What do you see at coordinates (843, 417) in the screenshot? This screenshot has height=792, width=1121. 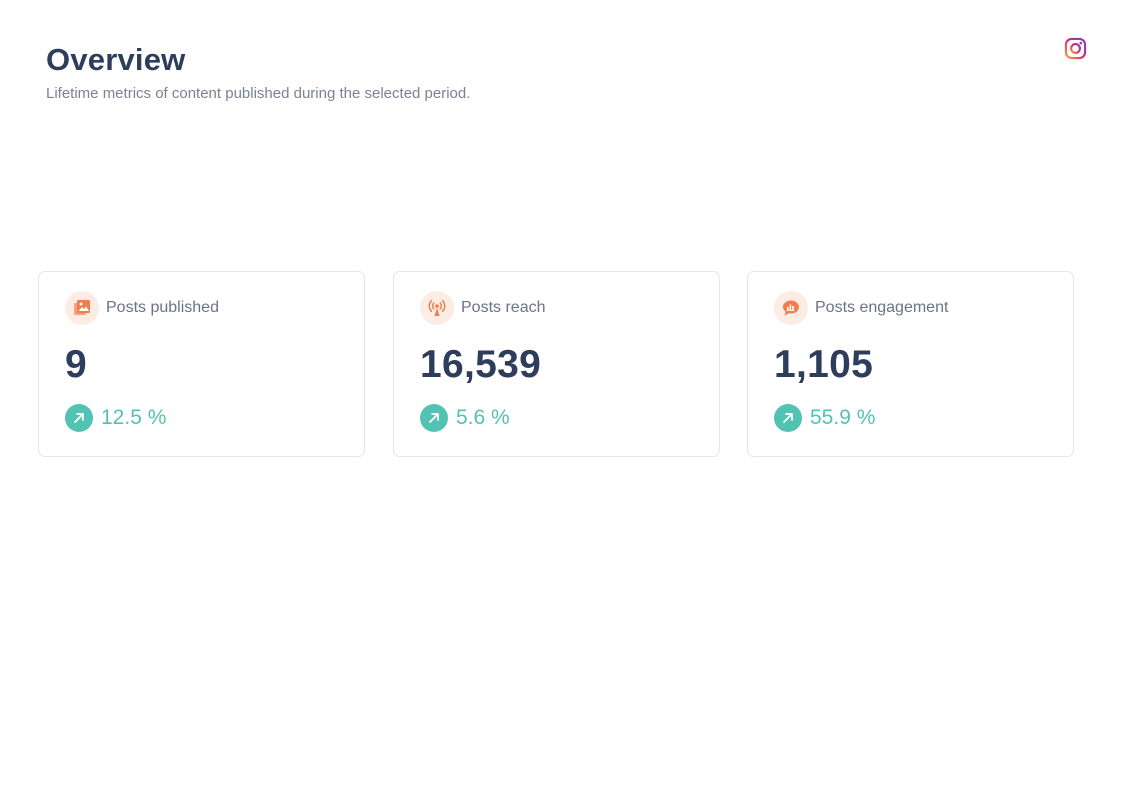 I see `metric-change: 55.9 %` at bounding box center [843, 417].